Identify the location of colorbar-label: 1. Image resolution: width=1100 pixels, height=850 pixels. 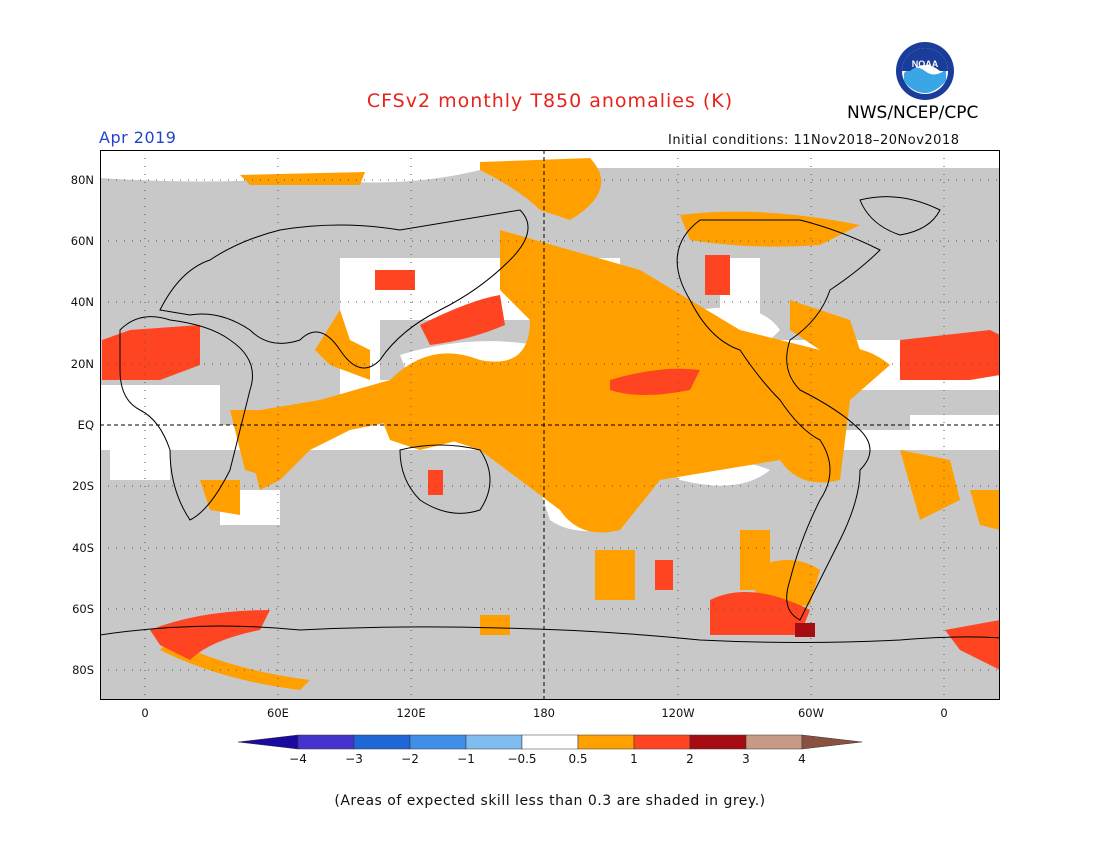
(634, 759).